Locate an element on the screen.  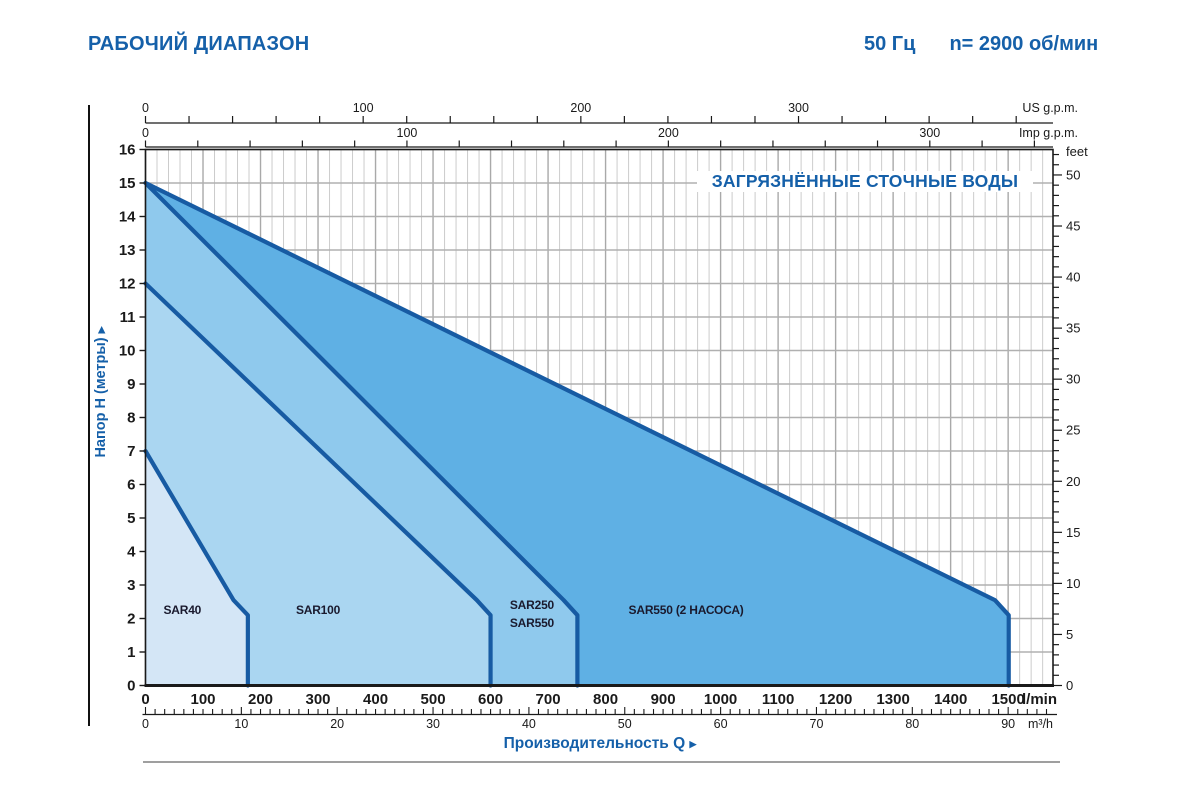
svg-text: SAR100 is located at coordinates (318, 610).